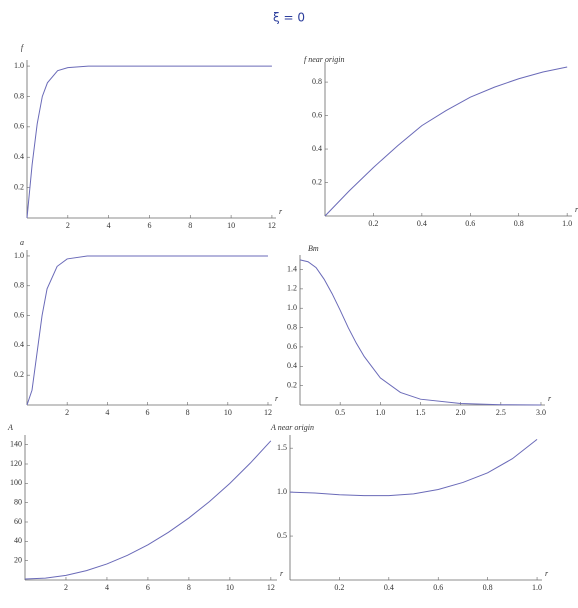 This screenshot has height=608, width=578. I want to click on y-tick-label: 1.2, so click(292, 288).